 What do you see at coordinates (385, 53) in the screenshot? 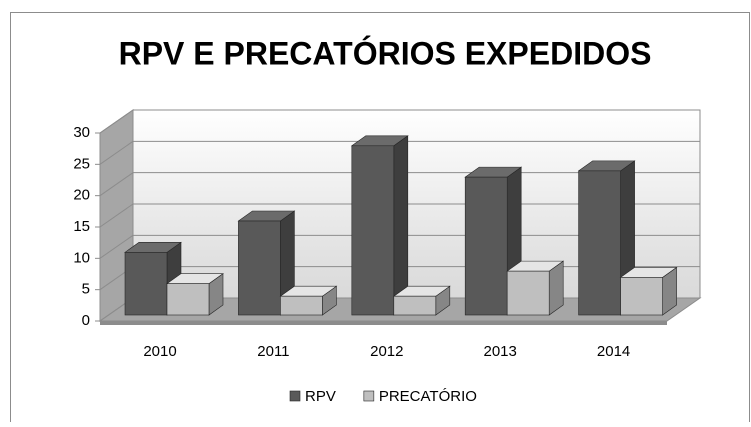
I see `chart-title: RPV E PRECATÓRIOS EXPEDIDOS` at bounding box center [385, 53].